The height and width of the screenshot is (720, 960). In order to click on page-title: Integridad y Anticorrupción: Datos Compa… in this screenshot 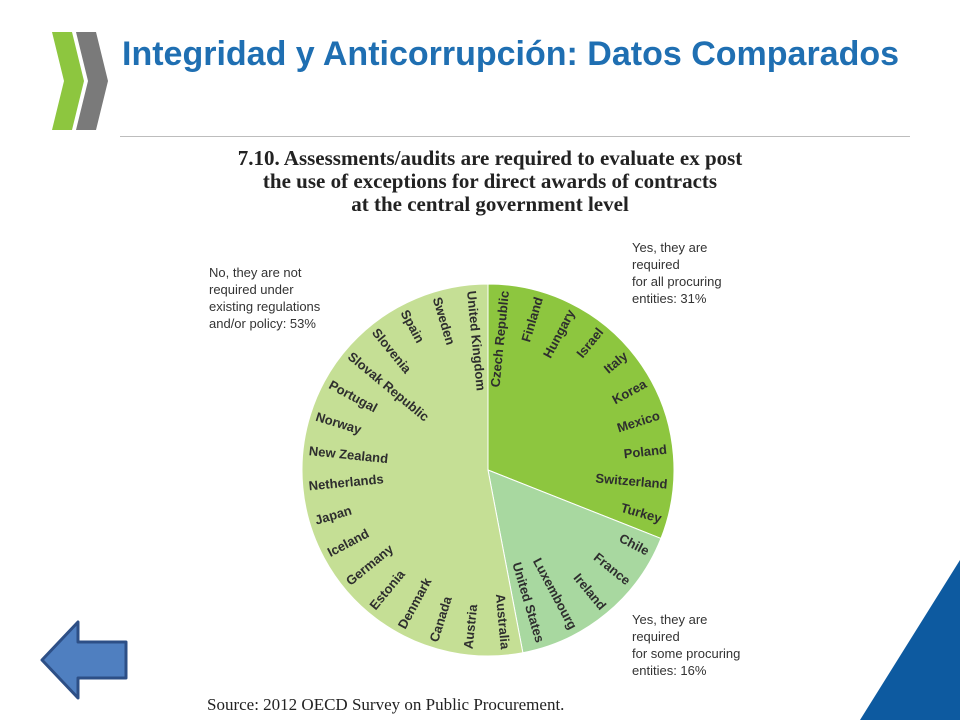, I will do `click(511, 54)`.